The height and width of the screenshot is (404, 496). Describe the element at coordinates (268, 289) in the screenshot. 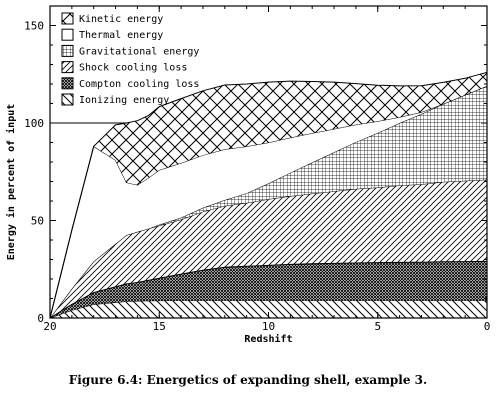

I see `area-compton-cooling-loss` at that location.